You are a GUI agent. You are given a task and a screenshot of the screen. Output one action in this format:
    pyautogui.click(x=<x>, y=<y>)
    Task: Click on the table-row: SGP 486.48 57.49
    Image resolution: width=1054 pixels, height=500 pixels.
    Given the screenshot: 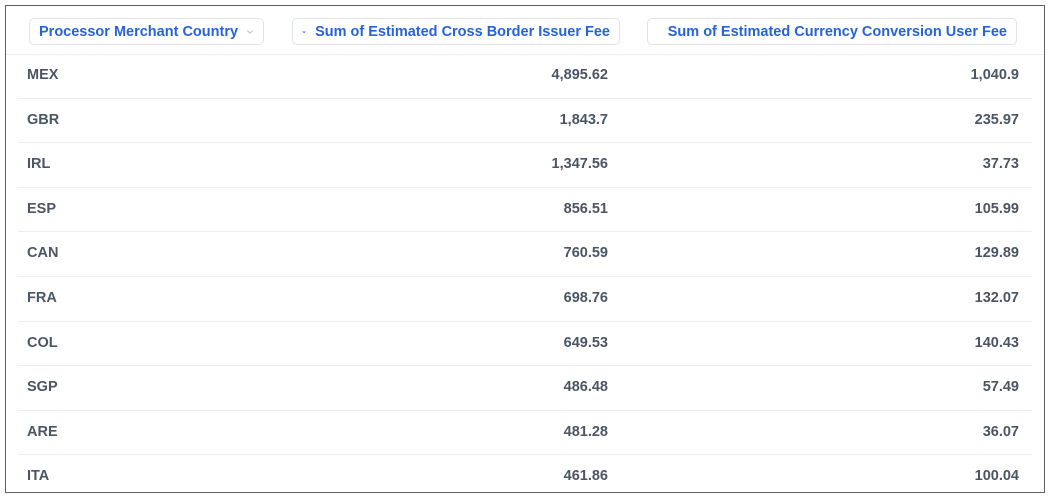 What is the action you would take?
    pyautogui.click(x=525, y=388)
    